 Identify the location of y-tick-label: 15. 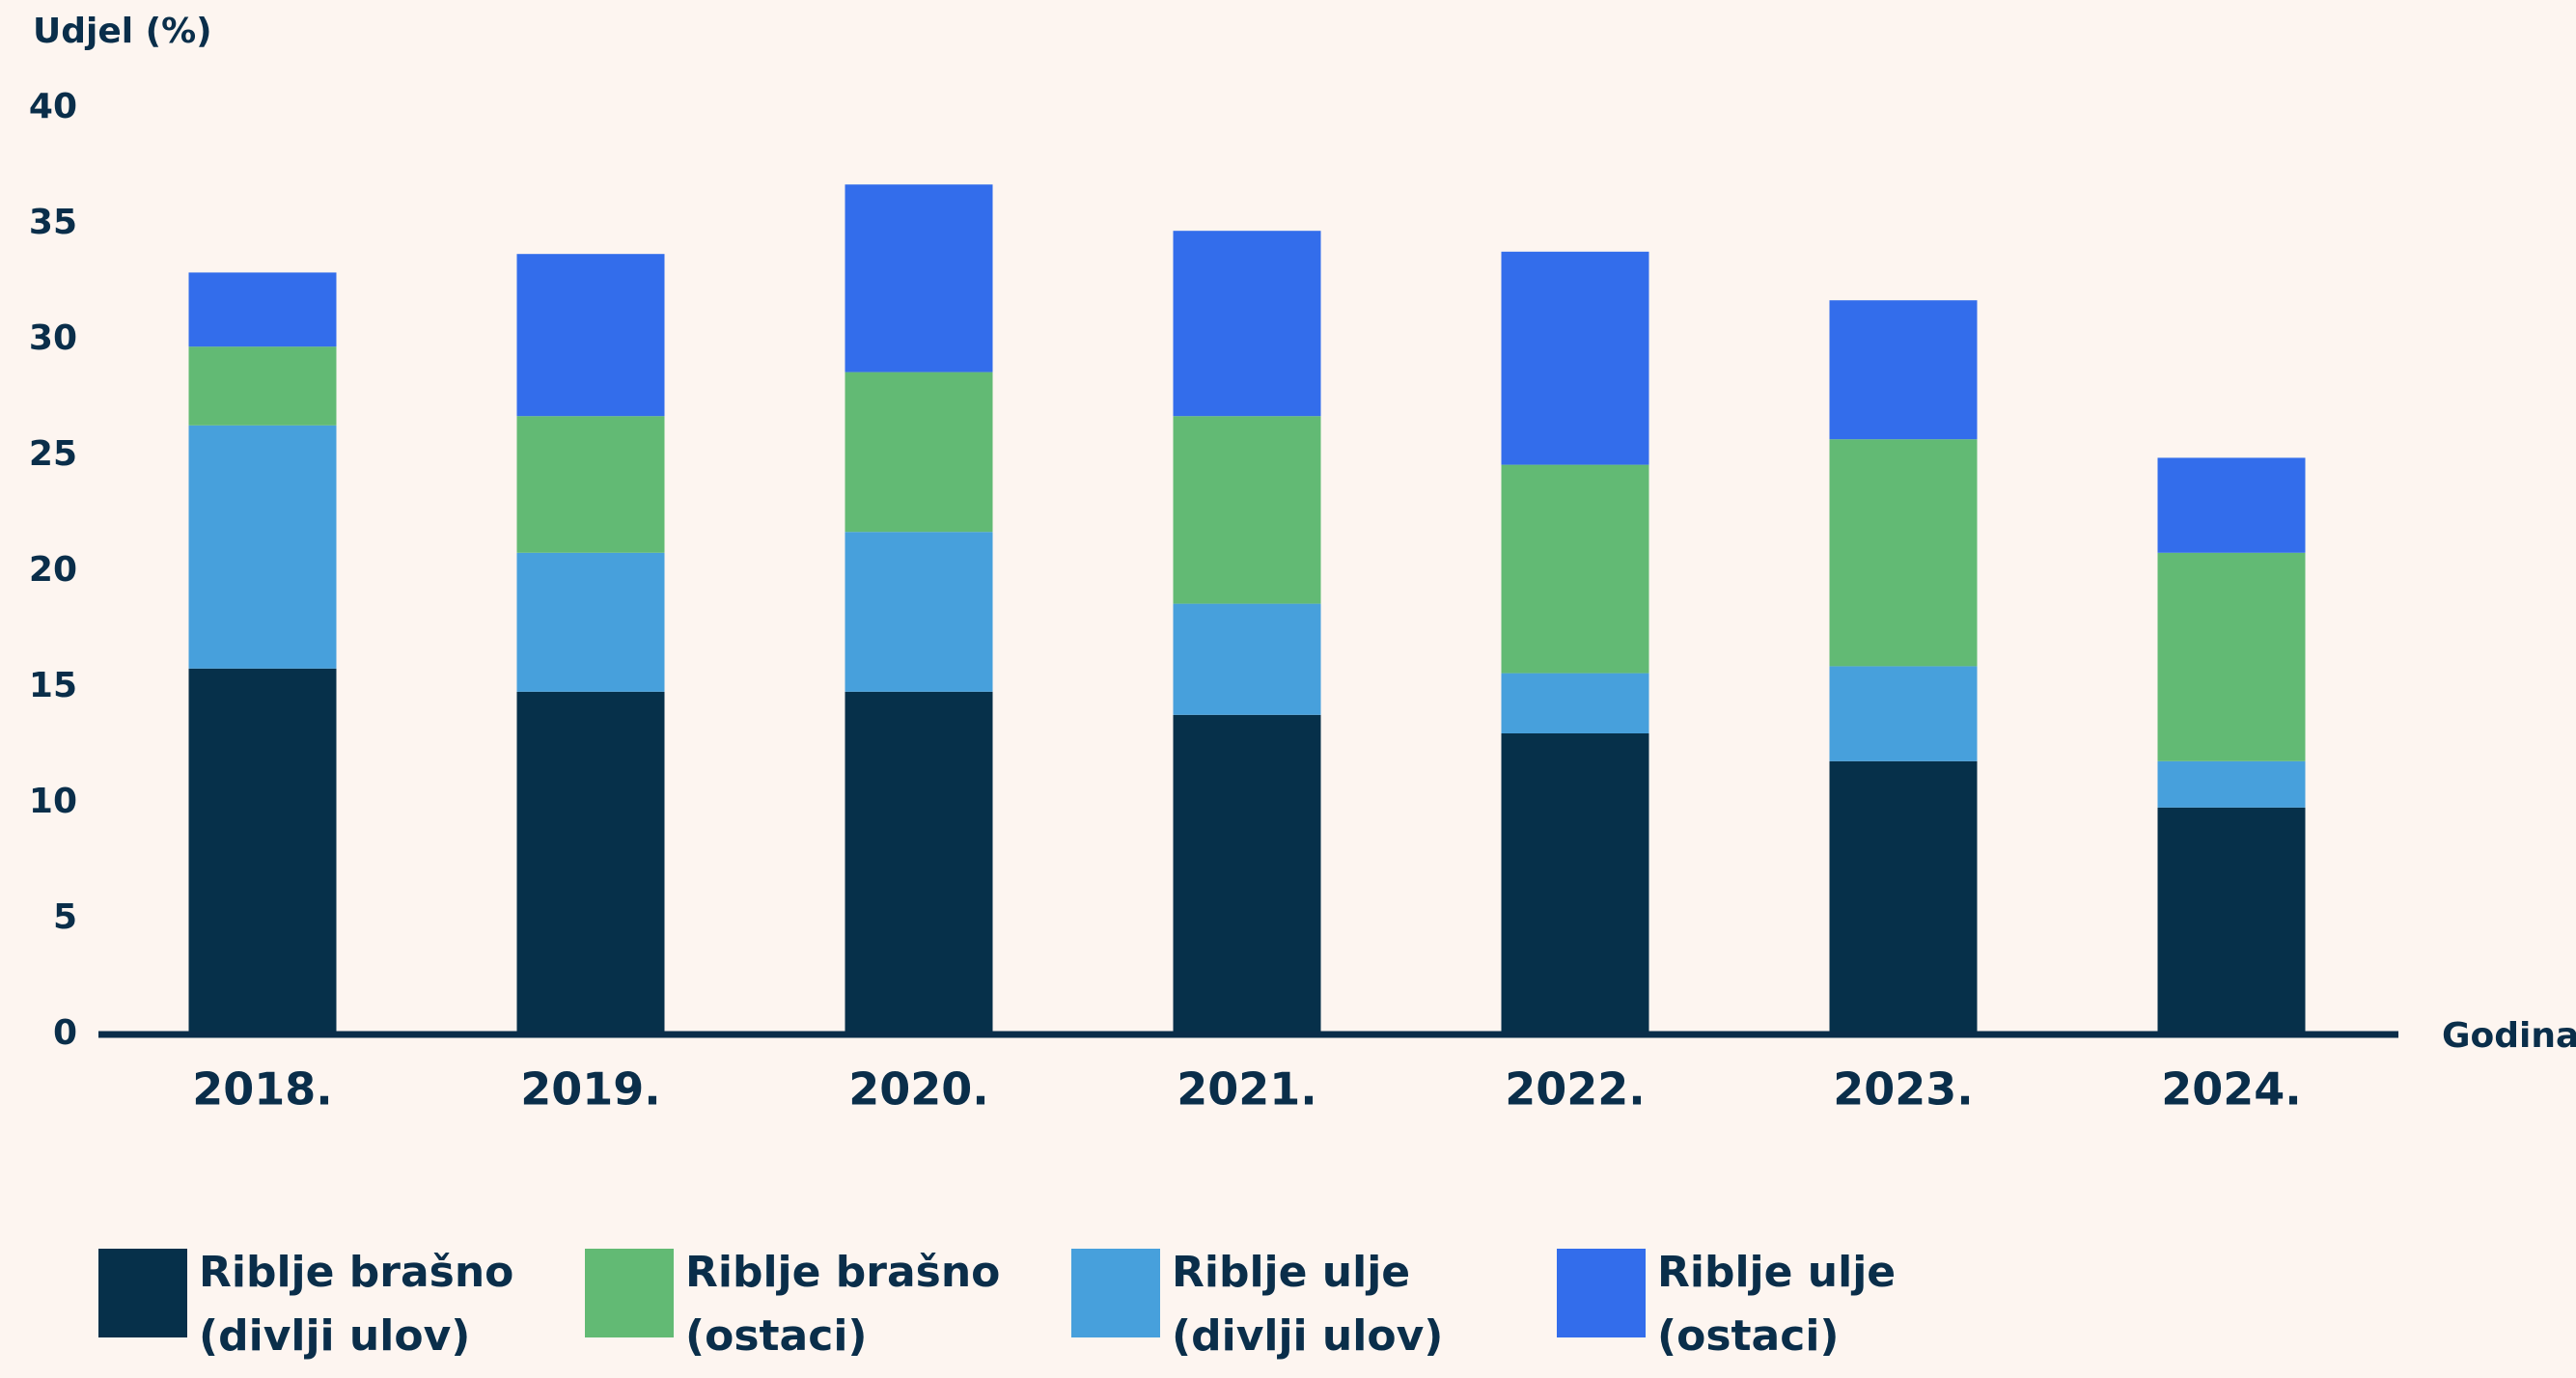
(53, 685).